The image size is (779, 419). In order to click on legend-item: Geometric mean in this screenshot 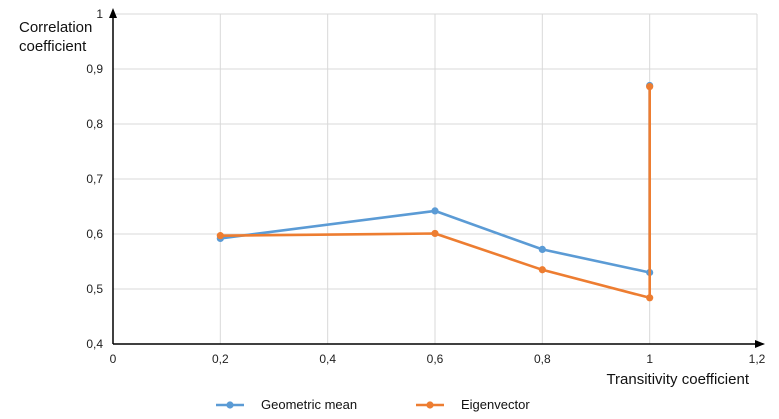, I will do `click(286, 404)`.